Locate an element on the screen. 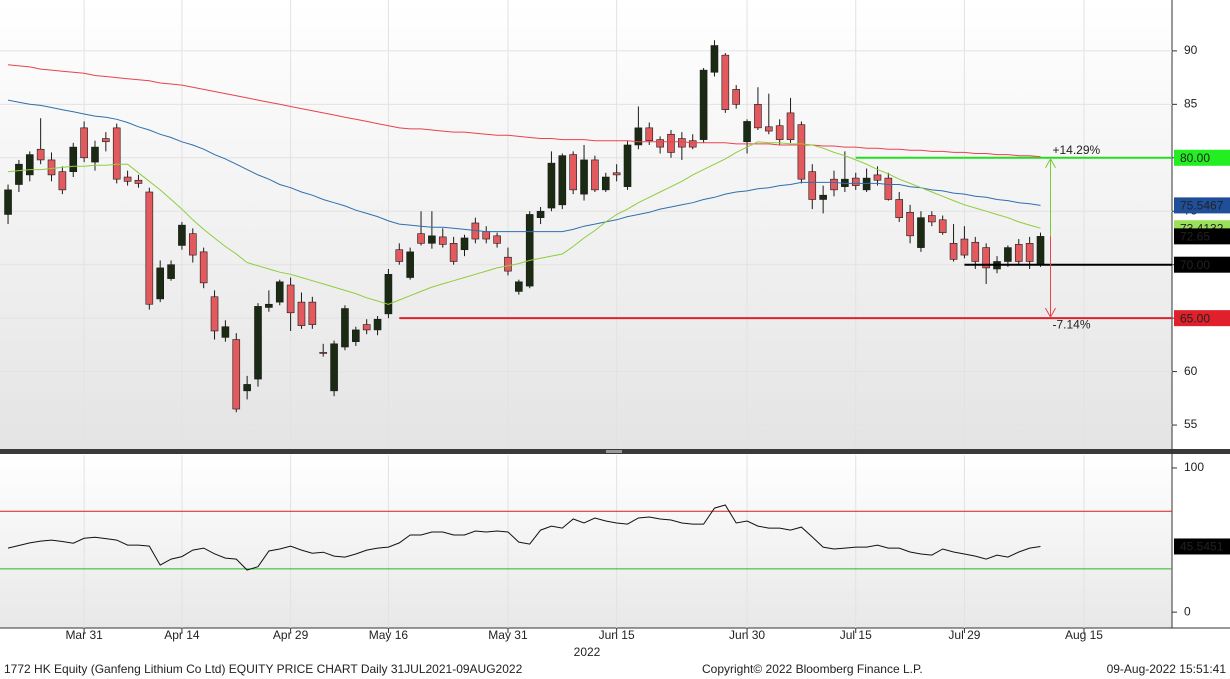 The width and height of the screenshot is (1230, 679). x-tick-label: Apr 14 is located at coordinates (182, 635).